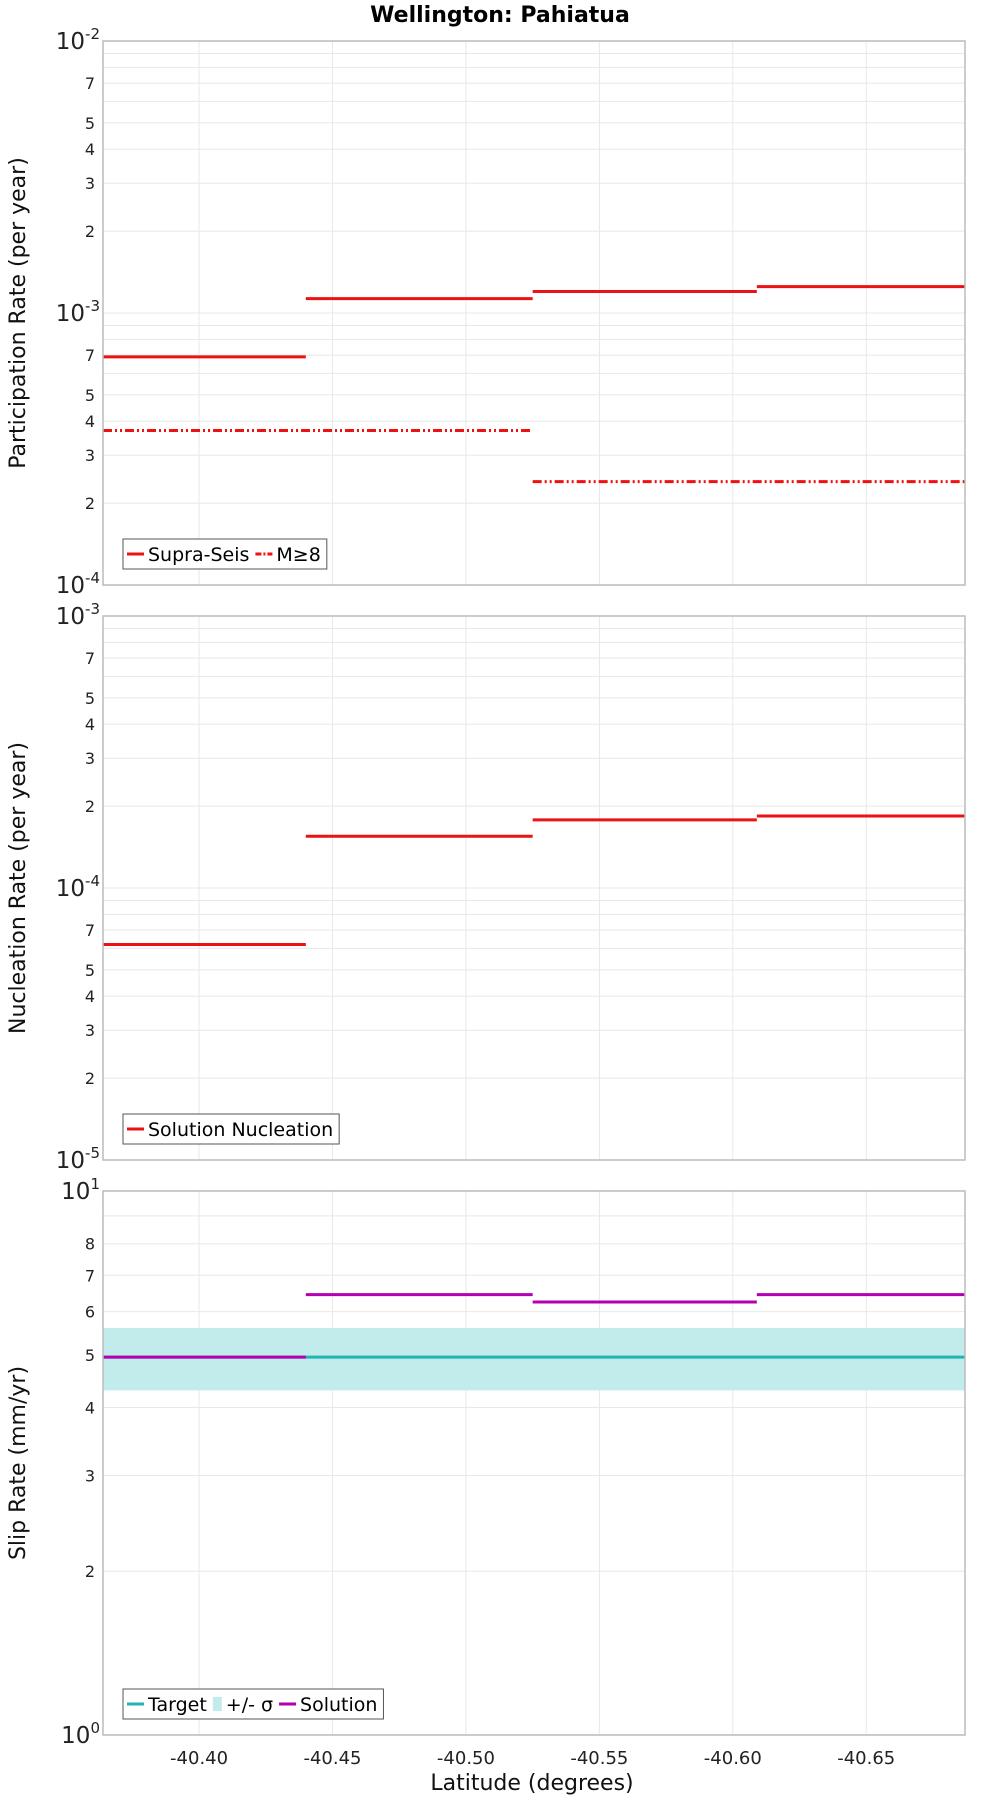  What do you see at coordinates (80, 1190) in the screenshot?
I see `y-tick-label-decade: 10¹` at bounding box center [80, 1190].